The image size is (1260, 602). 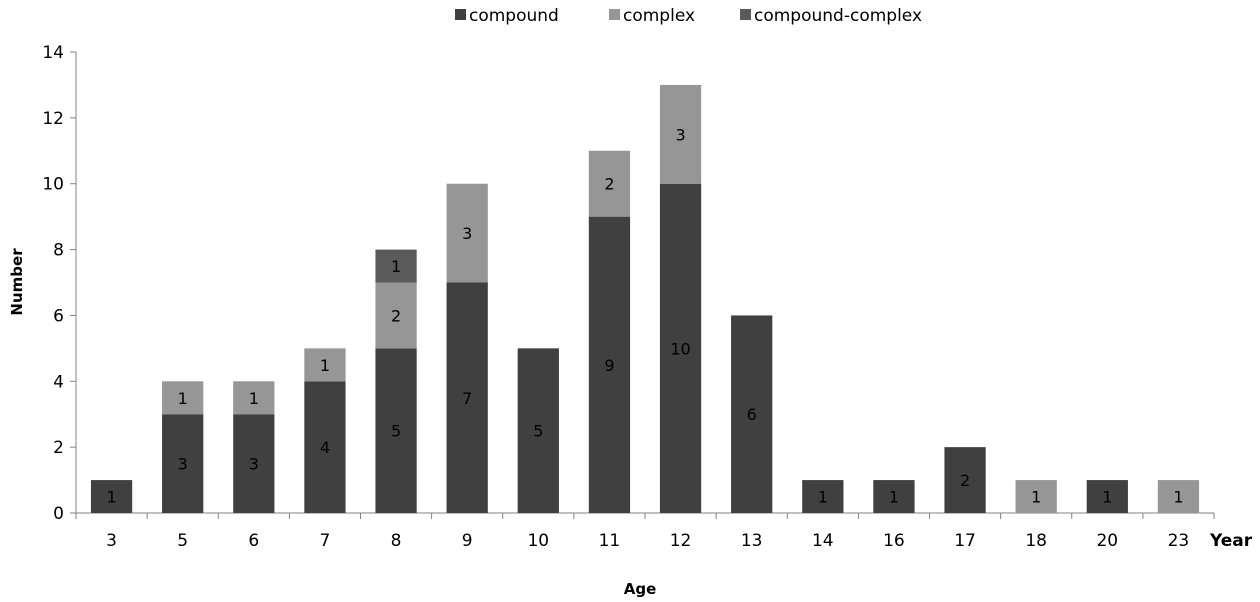 I want to click on data-label: 9, so click(x=609, y=365).